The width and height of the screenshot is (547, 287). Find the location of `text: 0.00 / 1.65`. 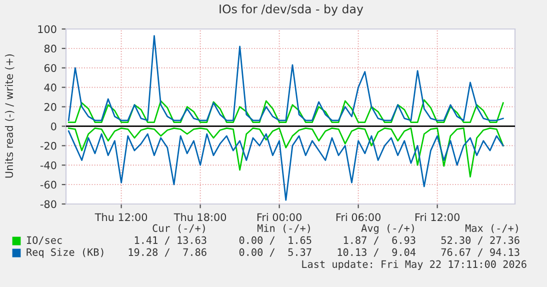

text: 0.00 / 1.65 is located at coordinates (275, 240).